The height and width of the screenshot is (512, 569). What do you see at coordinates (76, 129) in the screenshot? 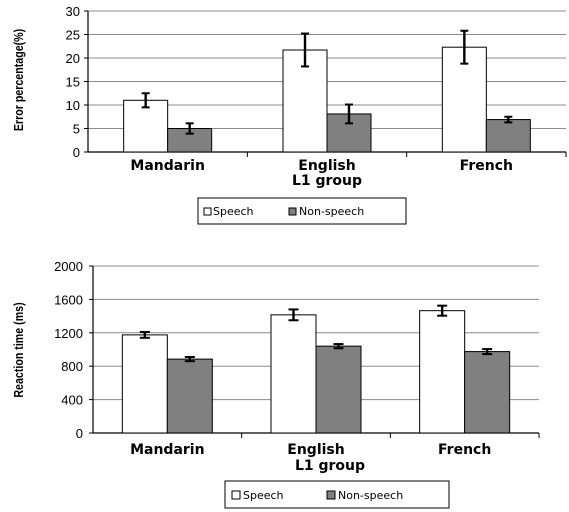
I see `y-tick-label: 5` at bounding box center [76, 129].